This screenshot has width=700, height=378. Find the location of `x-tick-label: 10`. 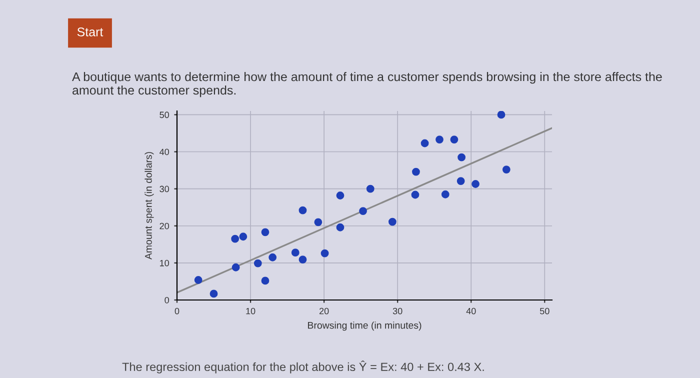

x-tick-label: 10 is located at coordinates (251, 311).